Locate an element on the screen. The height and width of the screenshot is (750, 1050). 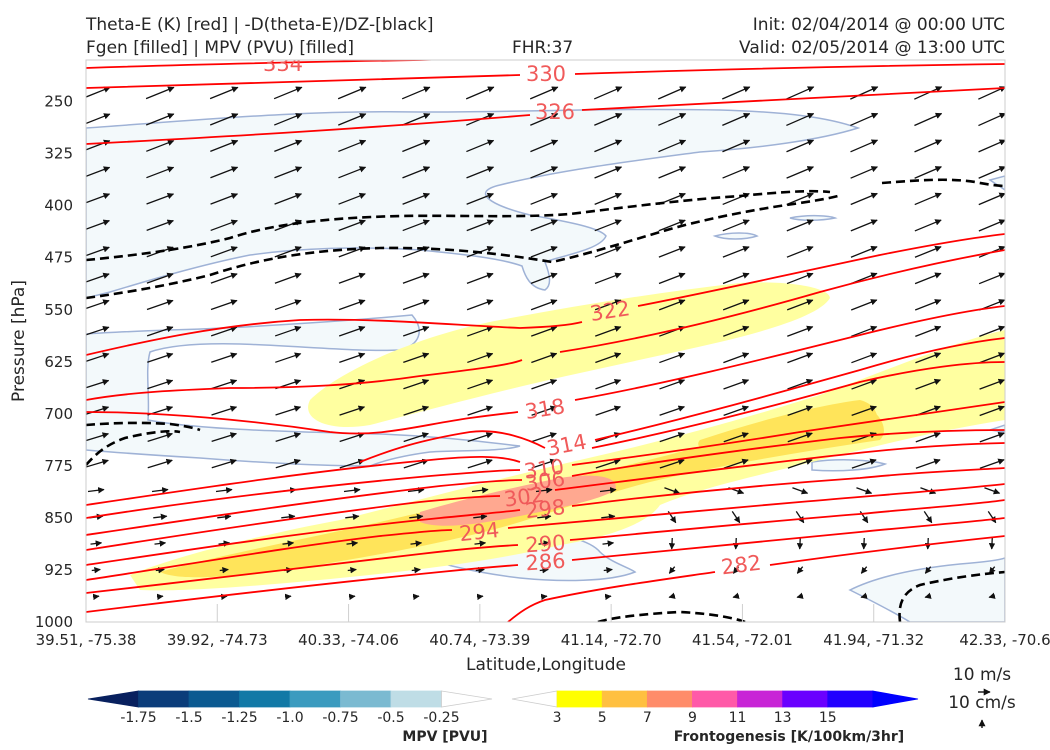
colorbar-tick-label: -0.75 is located at coordinates (340, 718).